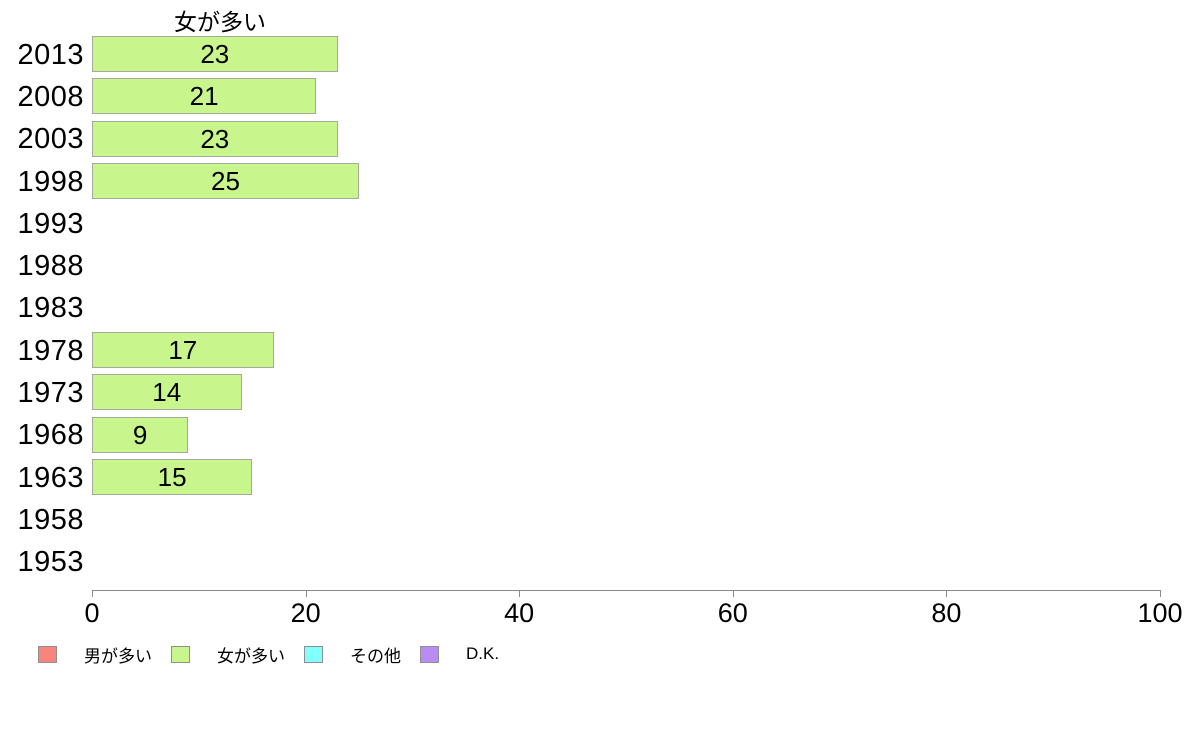 Image resolution: width=1188 pixels, height=736 pixels. I want to click on bar-row: 1953, so click(594, 563).